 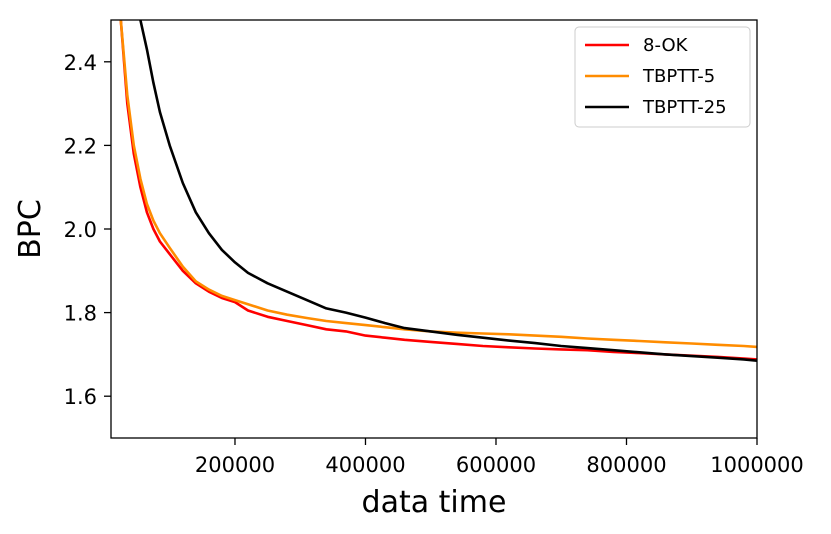 What do you see at coordinates (496, 465) in the screenshot?
I see `x-tick-label: 600000` at bounding box center [496, 465].